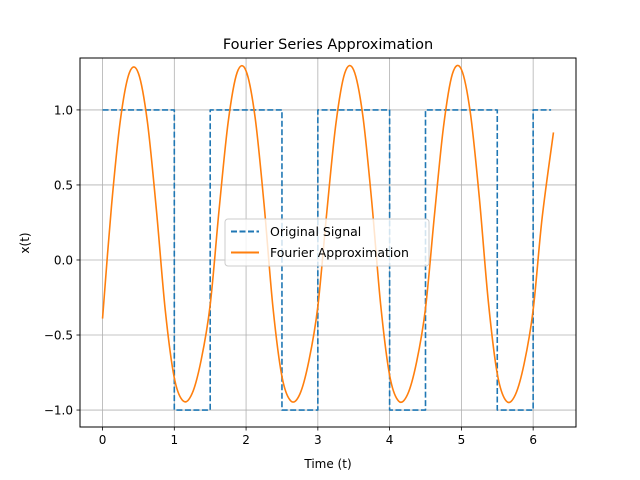 This screenshot has width=640, height=480. What do you see at coordinates (63, 110) in the screenshot?
I see `y-tick-label: 1.0` at bounding box center [63, 110].